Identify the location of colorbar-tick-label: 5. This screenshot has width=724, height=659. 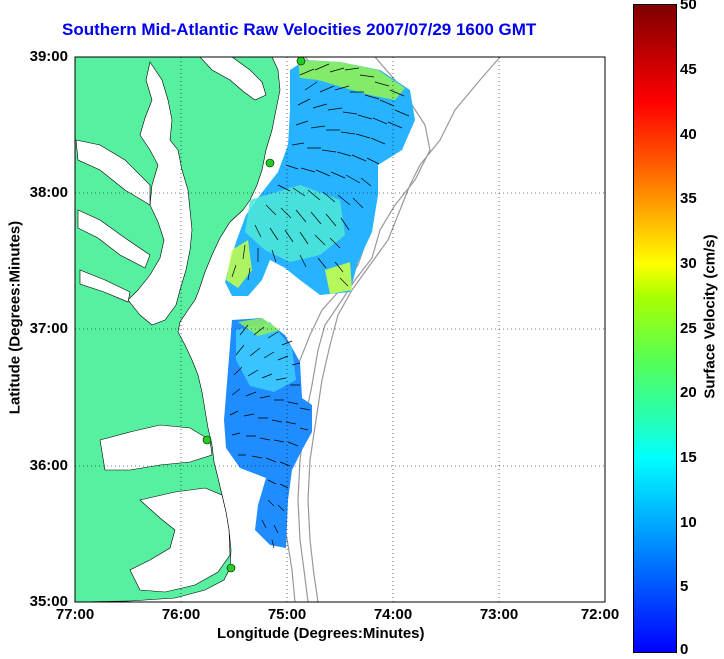
(684, 586).